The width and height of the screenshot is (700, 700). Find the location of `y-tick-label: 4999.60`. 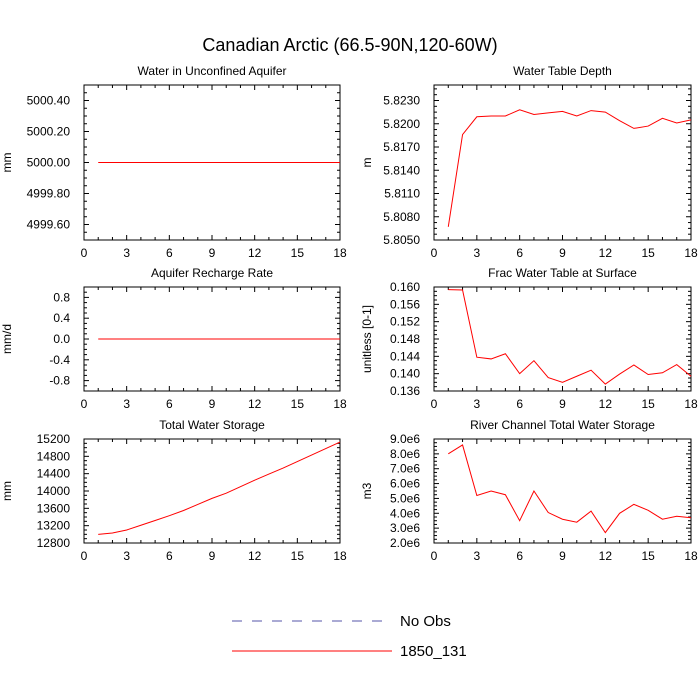

y-tick-label: 4999.60 is located at coordinates (49, 225).